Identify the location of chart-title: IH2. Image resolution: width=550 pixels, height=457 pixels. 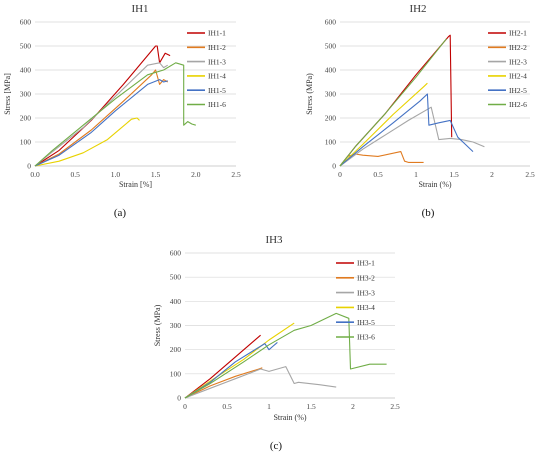
(417, 9).